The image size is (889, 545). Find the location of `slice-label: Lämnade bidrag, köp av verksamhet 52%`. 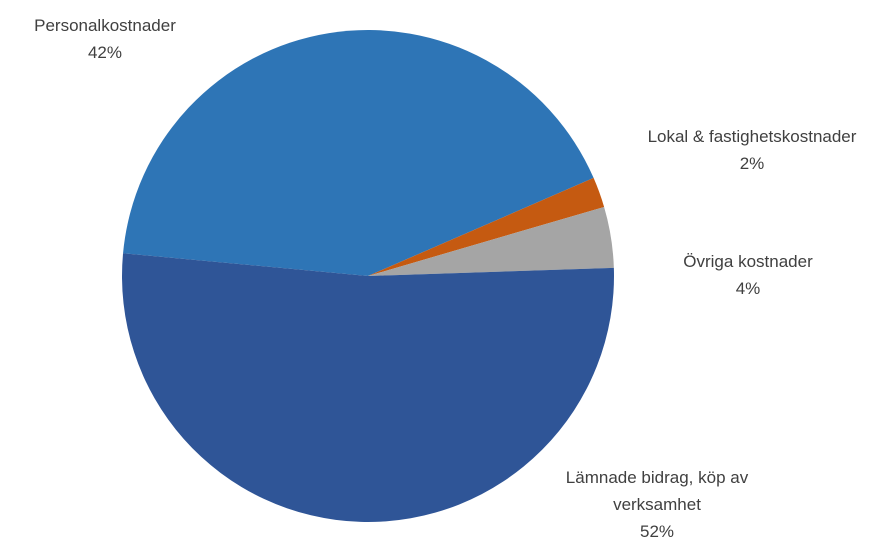

slice-label: Lämnade bidrag, köp av verksamhet 52% is located at coordinates (657, 504).